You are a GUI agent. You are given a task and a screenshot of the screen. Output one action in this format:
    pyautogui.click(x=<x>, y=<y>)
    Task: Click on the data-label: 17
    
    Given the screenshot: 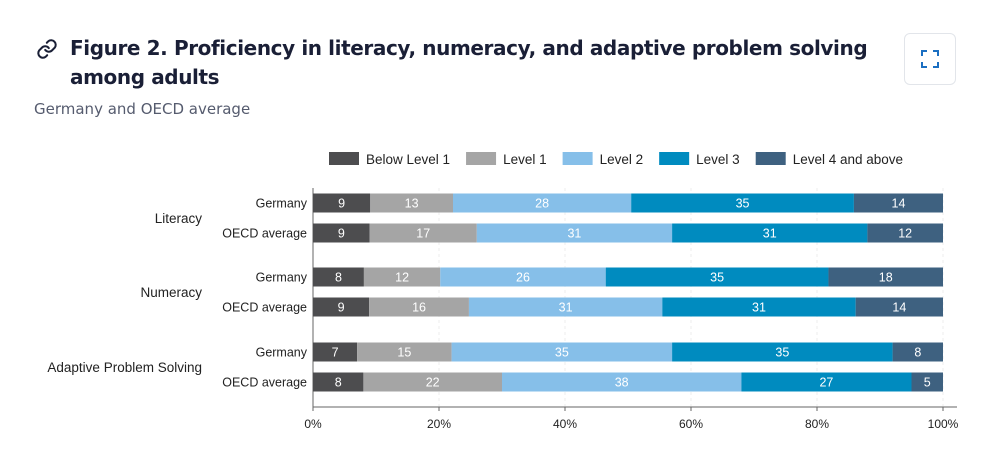 What is the action you would take?
    pyautogui.click(x=423, y=234)
    